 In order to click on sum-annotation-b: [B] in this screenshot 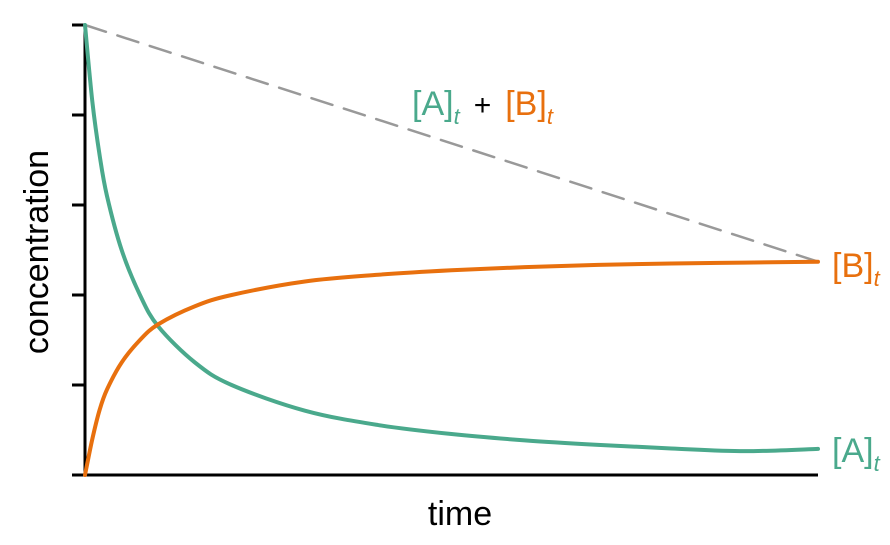, I will do `click(526, 104)`.